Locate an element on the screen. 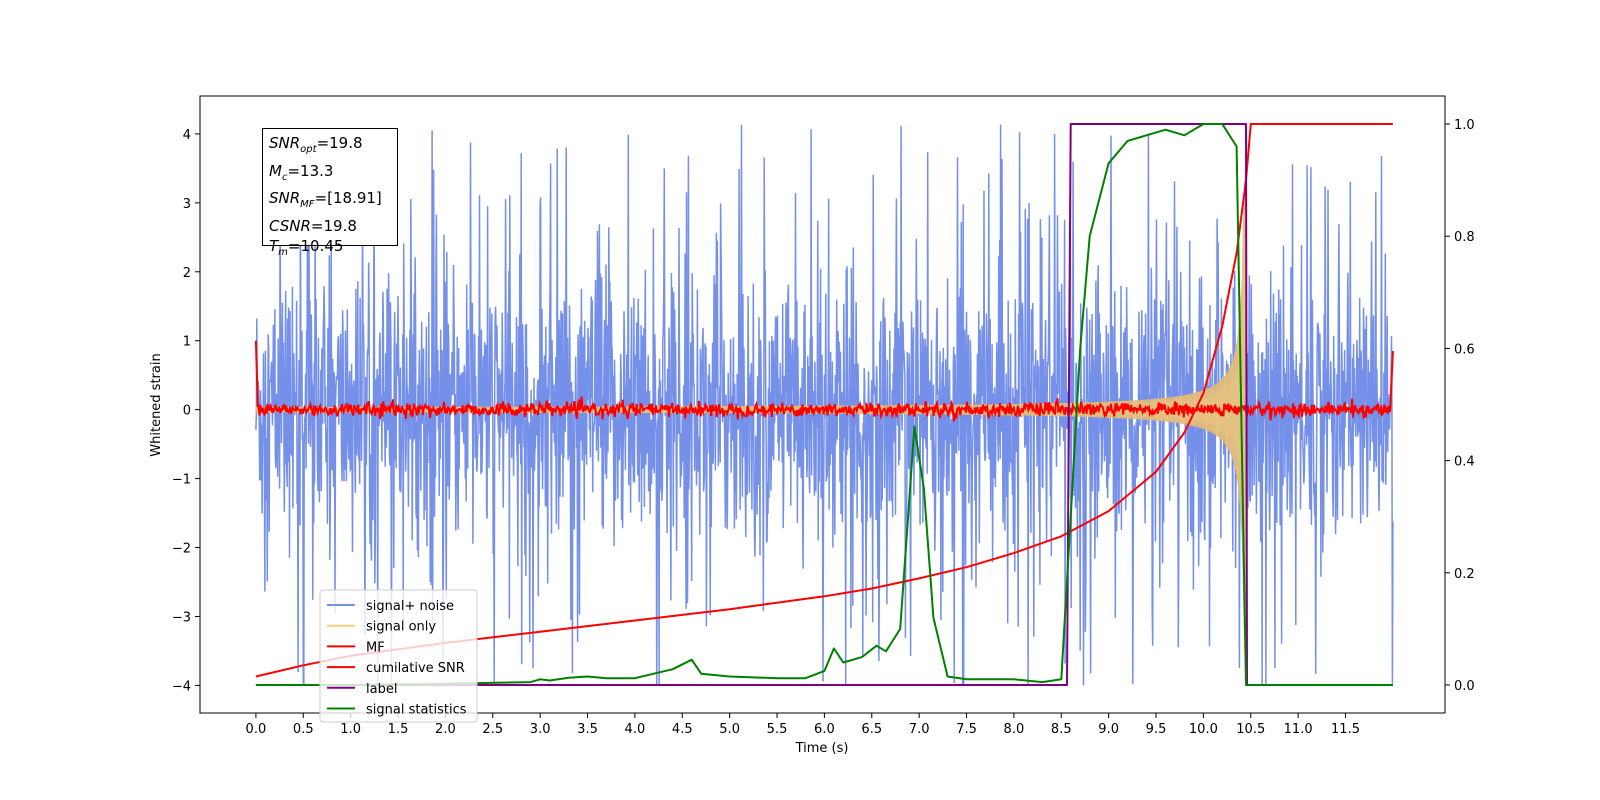  x-tick-label: 3.0 is located at coordinates (540, 729).